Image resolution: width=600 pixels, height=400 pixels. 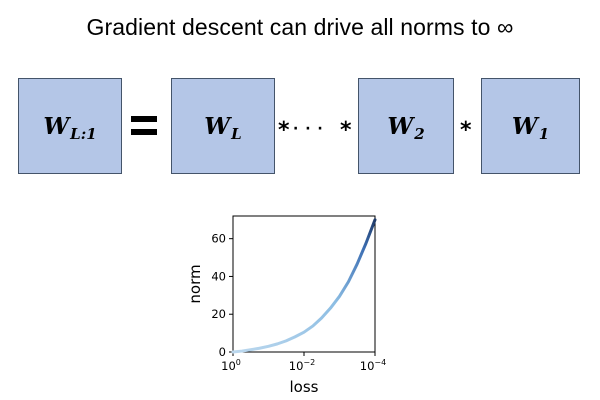 What do you see at coordinates (236, 133) in the screenshot?
I see `matrix-subscript: L` at bounding box center [236, 133].